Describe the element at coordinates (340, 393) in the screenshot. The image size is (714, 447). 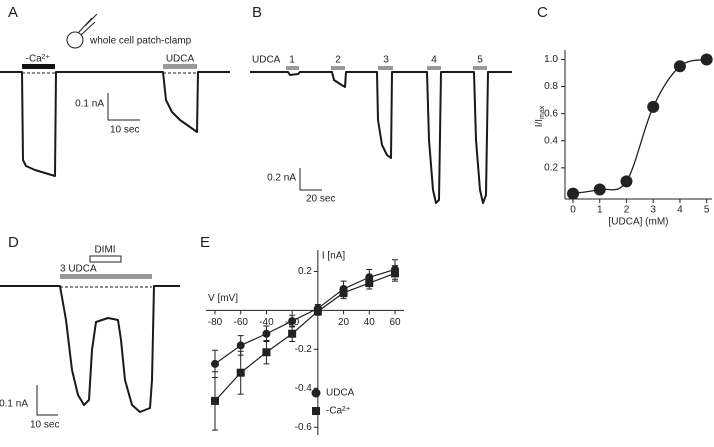
I see `legend-label: UDCA` at that location.